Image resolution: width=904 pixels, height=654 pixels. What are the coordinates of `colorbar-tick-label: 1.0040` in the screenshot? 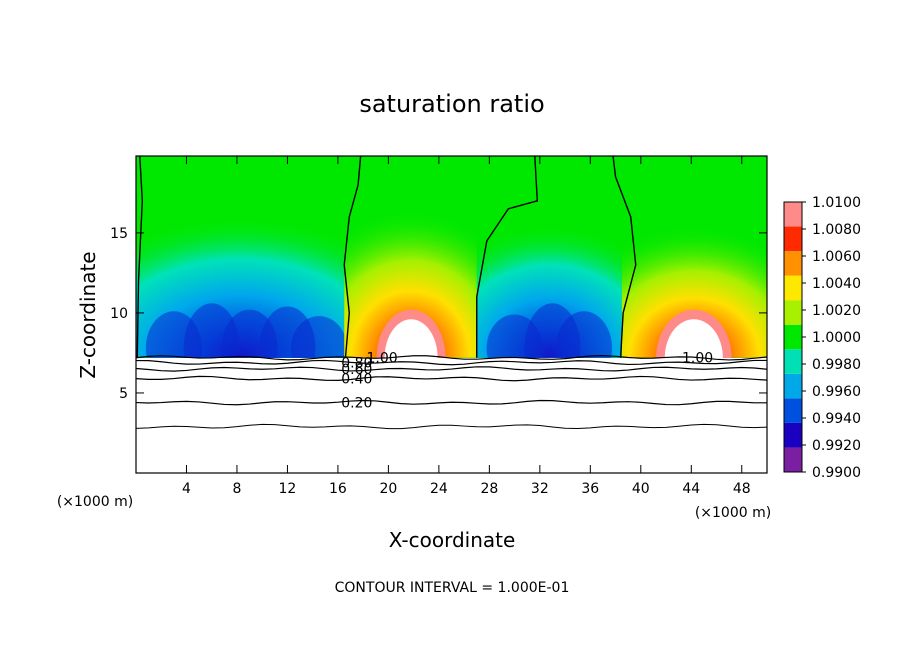 It's located at (836, 284).